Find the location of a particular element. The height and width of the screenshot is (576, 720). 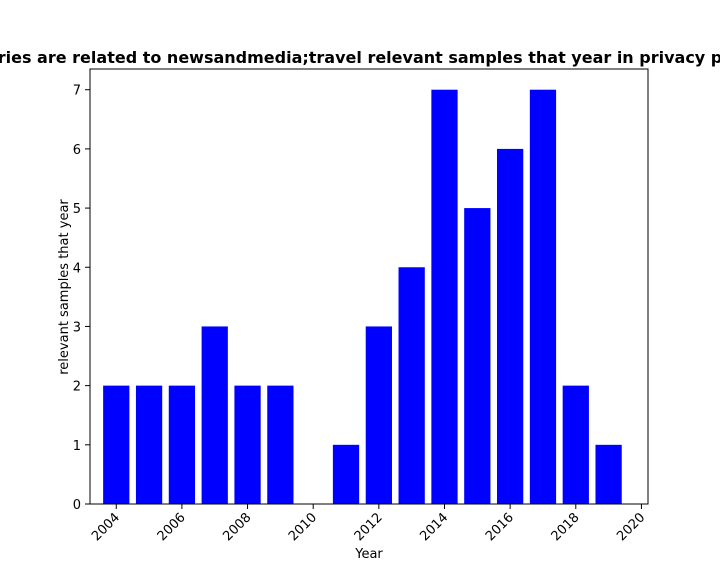

bar-2019 is located at coordinates (608, 474).